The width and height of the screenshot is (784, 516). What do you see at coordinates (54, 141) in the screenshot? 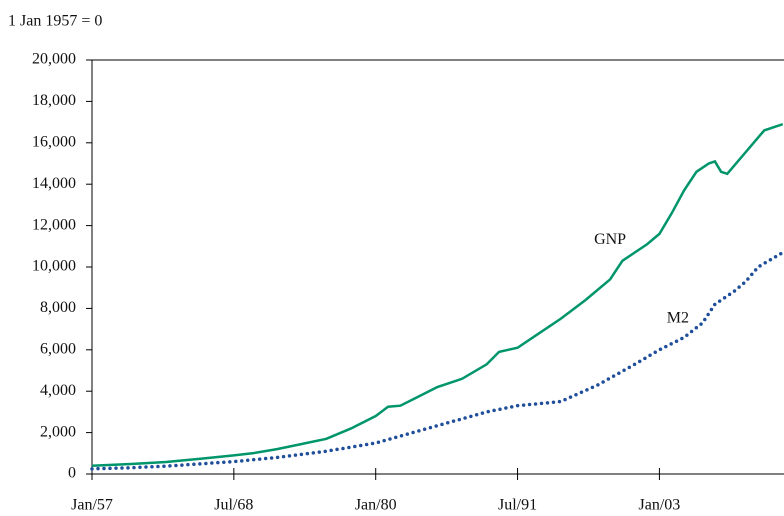
I see `y-tick-label: 16,000` at bounding box center [54, 141].